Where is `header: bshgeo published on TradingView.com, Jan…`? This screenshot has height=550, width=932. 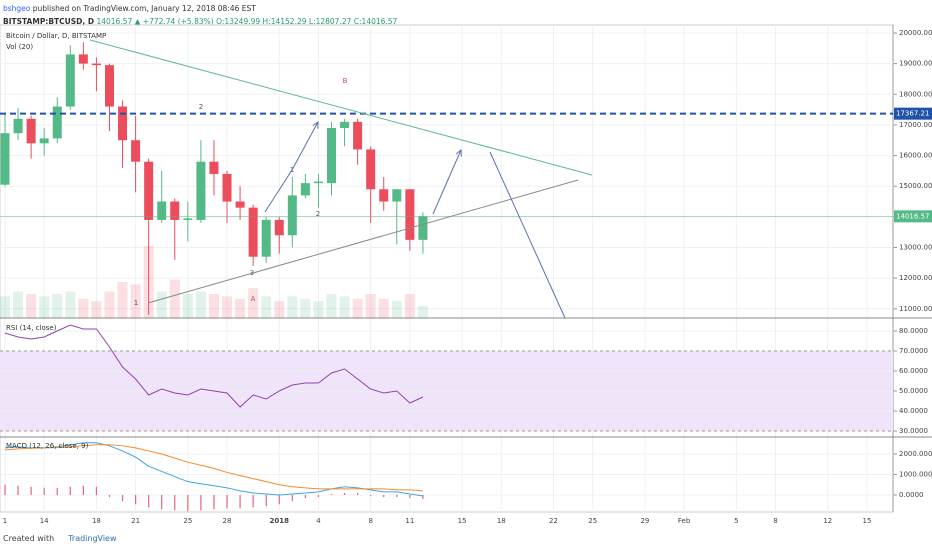 header: bshgeo published on TradingView.com, Jan… is located at coordinates (200, 15).